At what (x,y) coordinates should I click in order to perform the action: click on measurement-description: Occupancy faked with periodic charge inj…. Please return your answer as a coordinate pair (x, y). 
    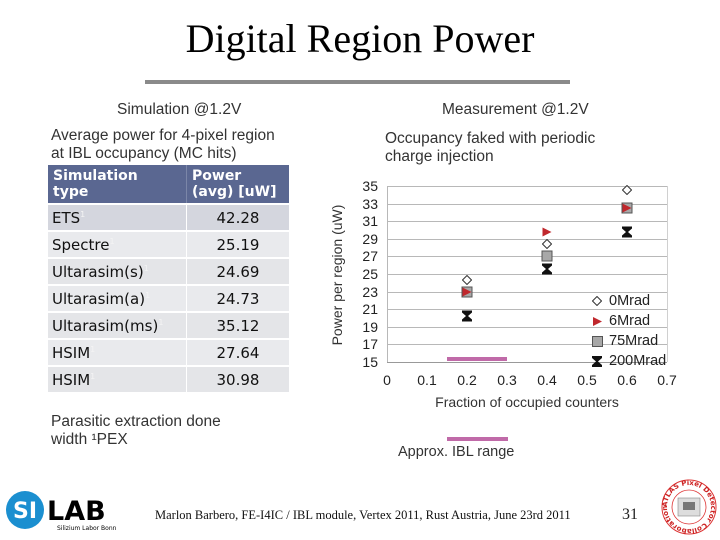
    Looking at the image, I should click on (490, 148).